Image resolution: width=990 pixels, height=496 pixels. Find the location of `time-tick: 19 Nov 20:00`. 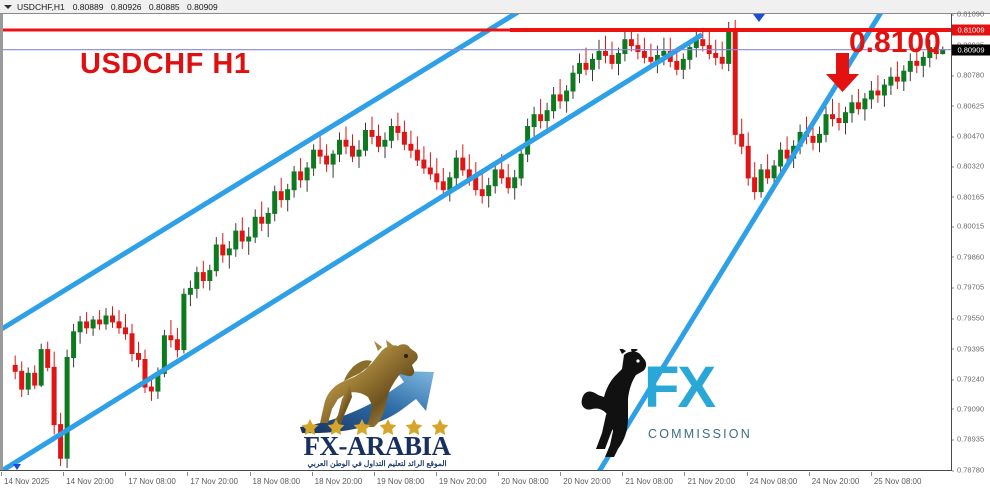

time-tick: 19 Nov 20:00 is located at coordinates (461, 479).